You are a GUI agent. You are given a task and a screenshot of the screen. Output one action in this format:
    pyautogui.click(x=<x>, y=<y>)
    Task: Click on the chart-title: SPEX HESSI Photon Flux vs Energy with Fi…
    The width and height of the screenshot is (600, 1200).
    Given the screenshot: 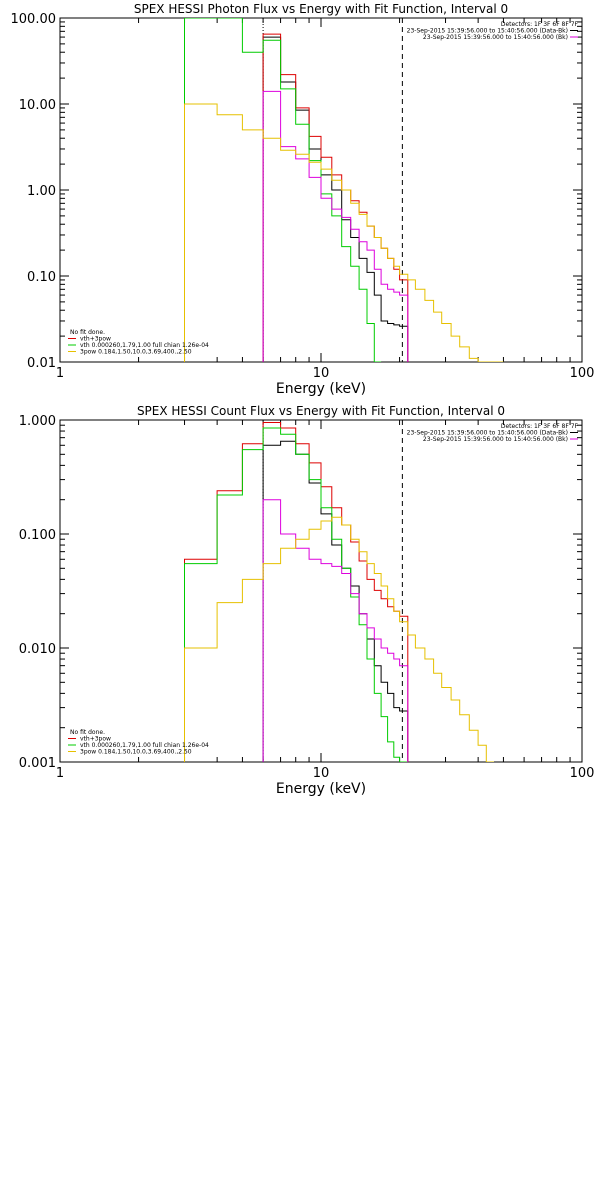 What is the action you would take?
    pyautogui.click(x=321, y=9)
    